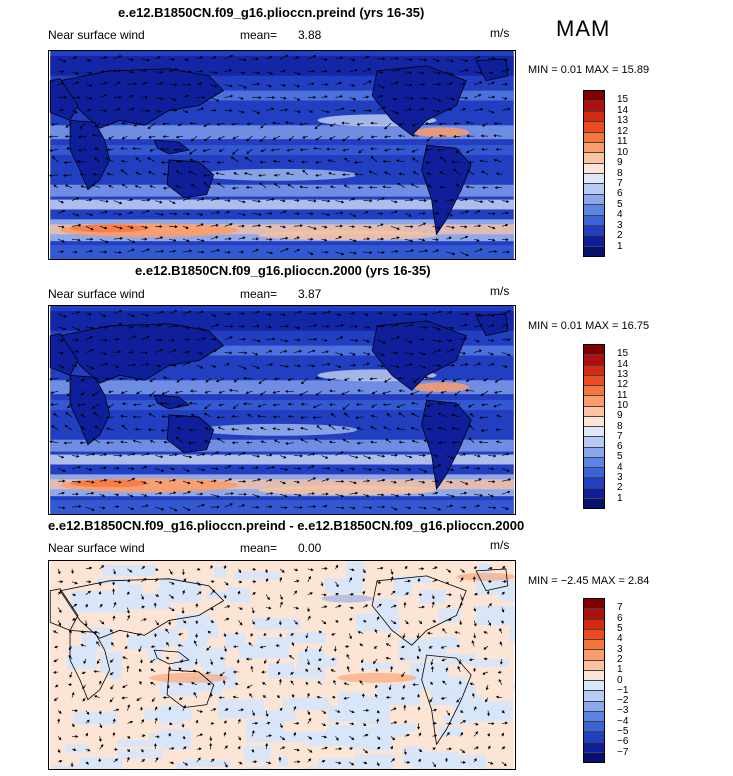 Image resolution: width=733 pixels, height=776 pixels. I want to click on colorbar-tick-label: 11, so click(622, 395).